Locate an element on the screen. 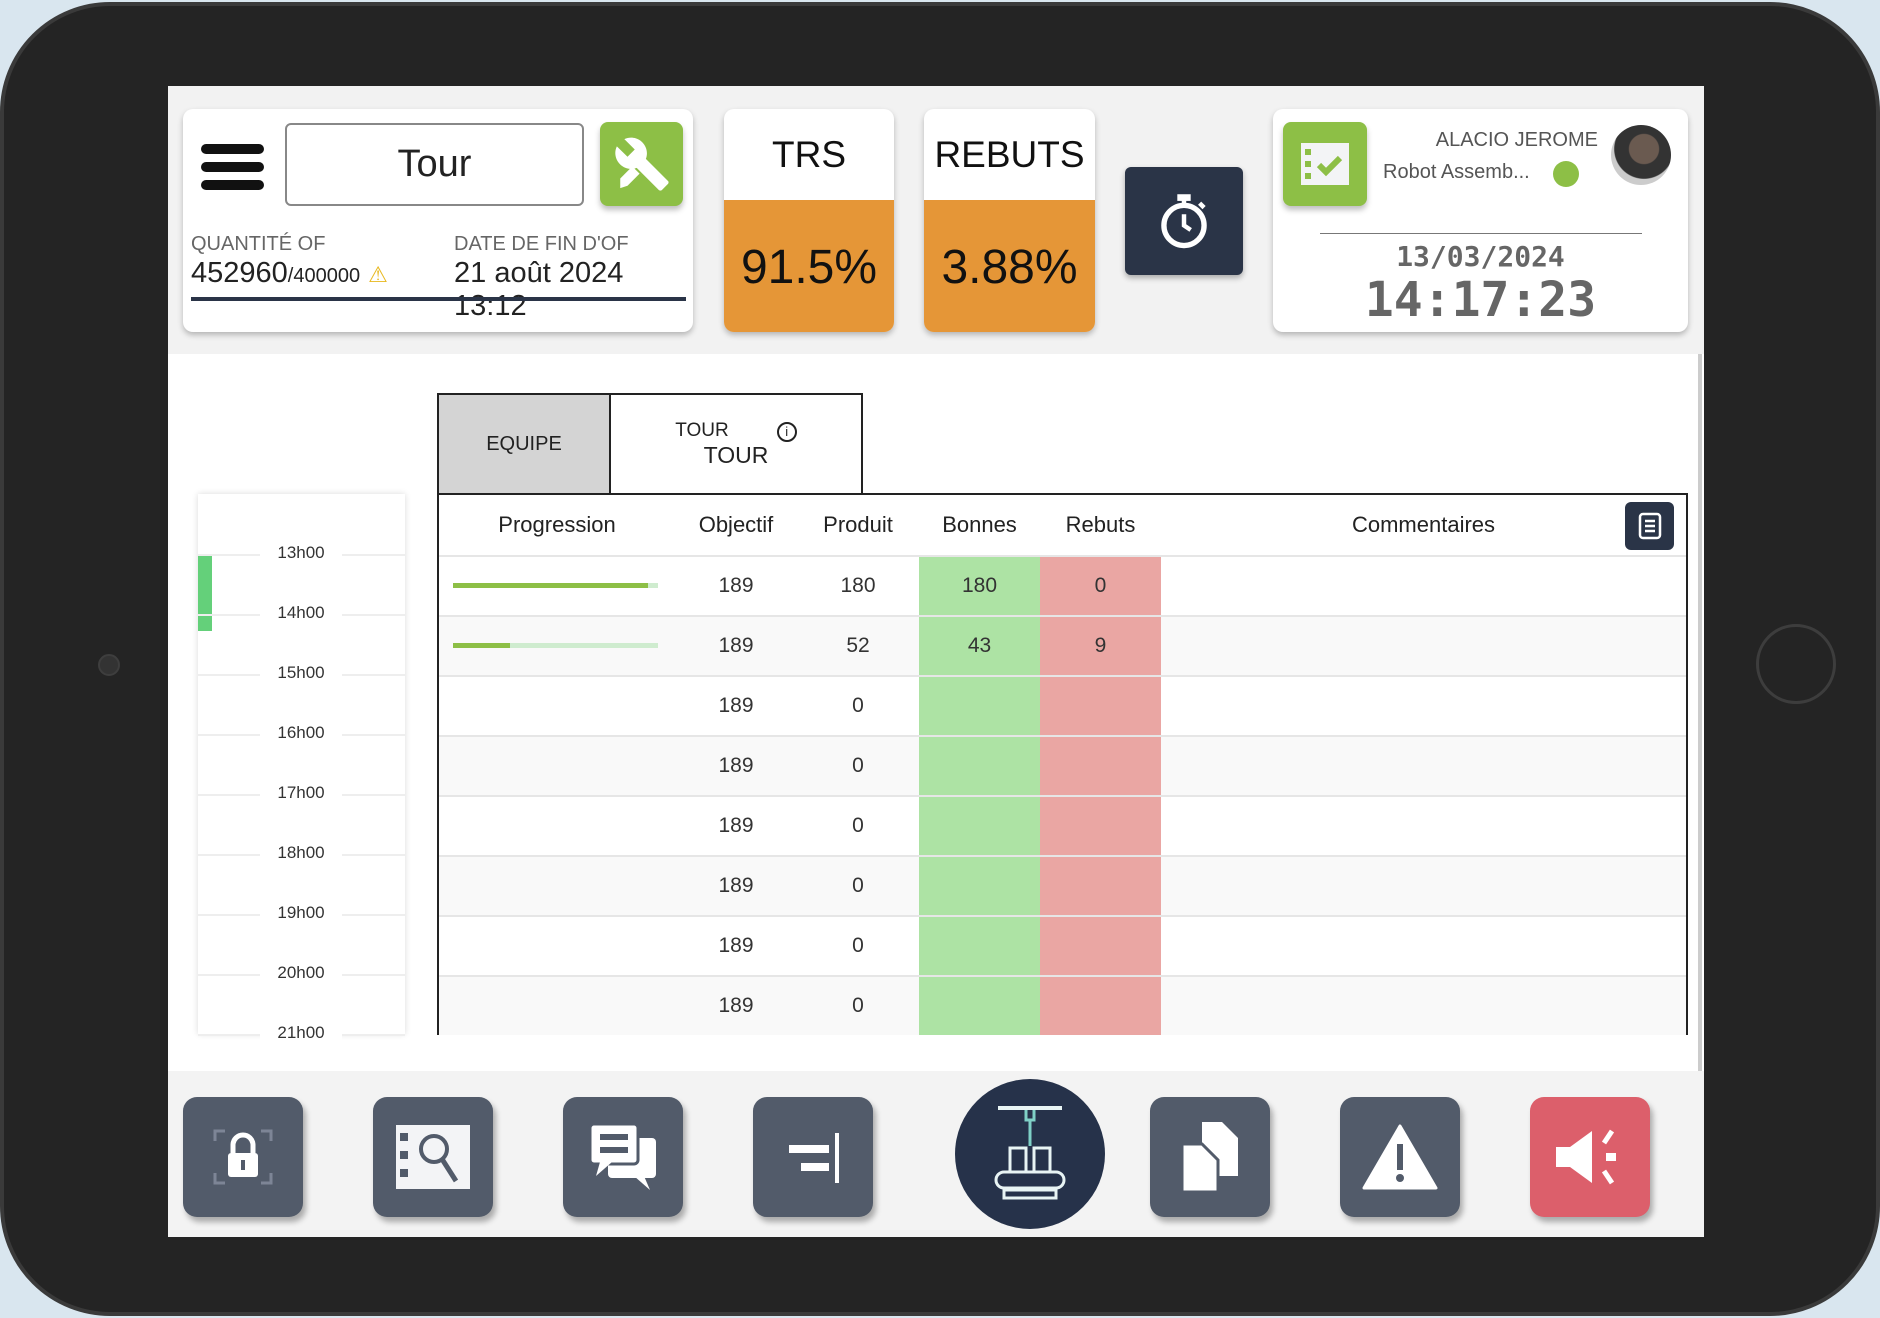 This screenshot has height=1318, width=1880. checklist-search-icon is located at coordinates (433, 1157).